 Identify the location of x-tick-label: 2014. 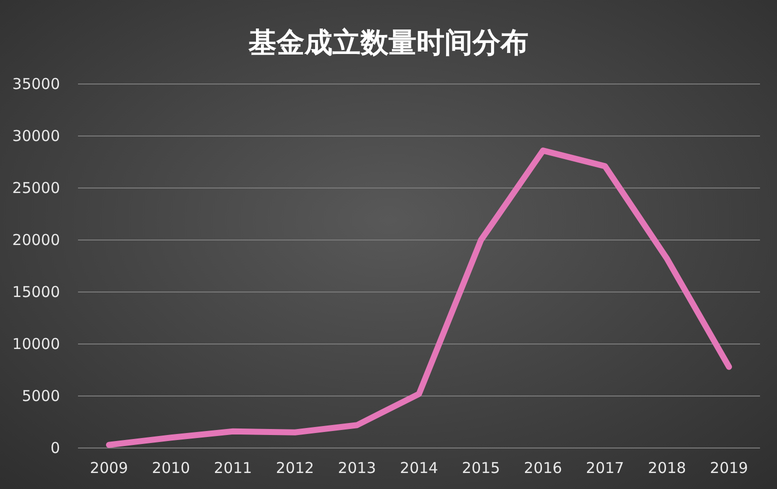
(419, 468).